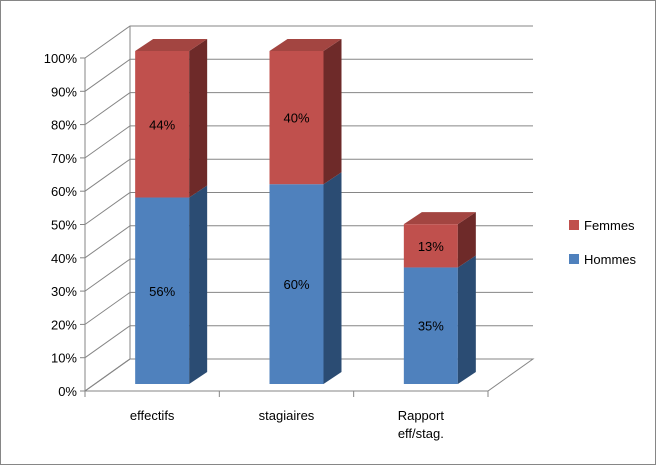  I want to click on x-tick-label: Rapport eff/stag., so click(421, 424).